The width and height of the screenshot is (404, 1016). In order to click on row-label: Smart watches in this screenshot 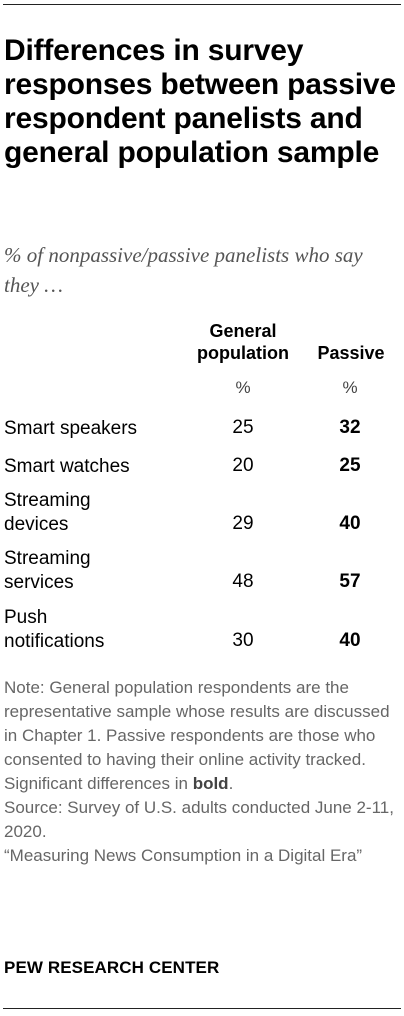, I will do `click(67, 467)`.